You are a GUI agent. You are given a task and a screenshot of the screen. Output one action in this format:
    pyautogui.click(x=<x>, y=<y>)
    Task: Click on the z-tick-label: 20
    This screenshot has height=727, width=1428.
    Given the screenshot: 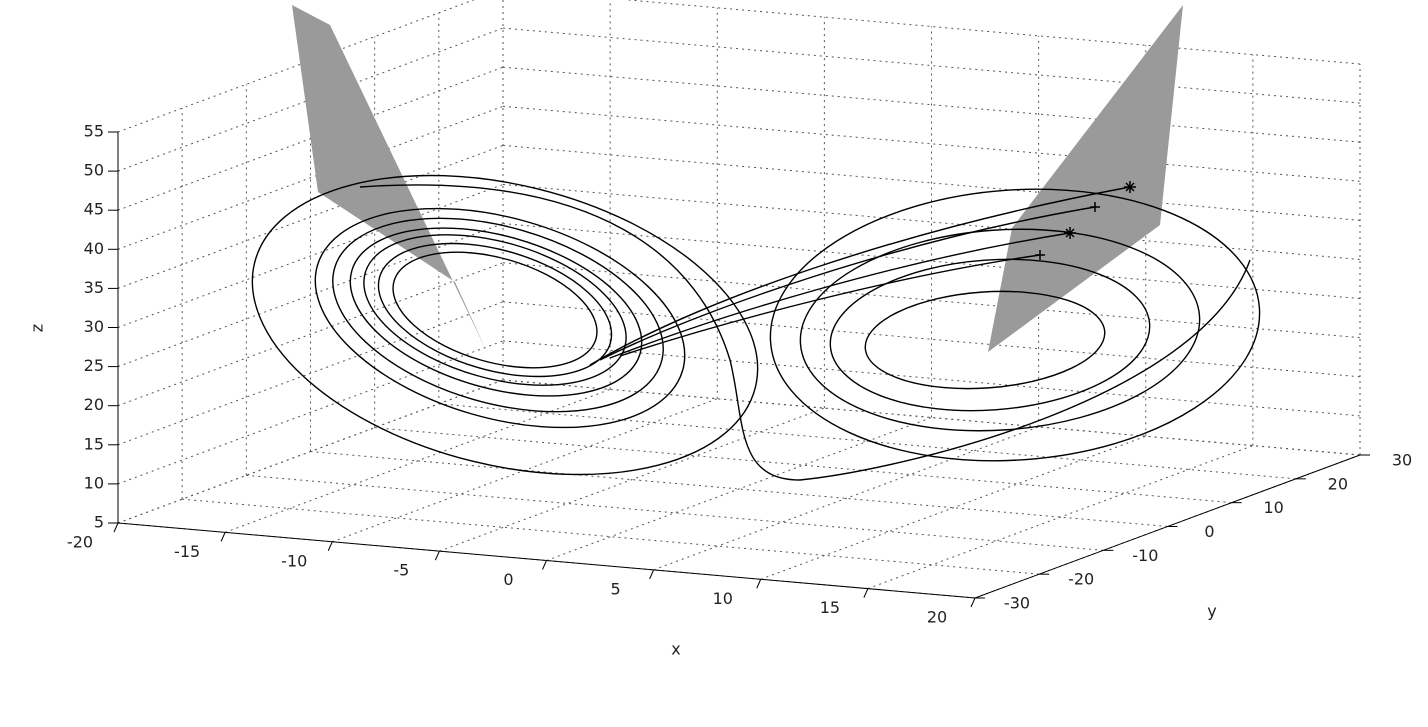 What is the action you would take?
    pyautogui.click(x=94, y=404)
    